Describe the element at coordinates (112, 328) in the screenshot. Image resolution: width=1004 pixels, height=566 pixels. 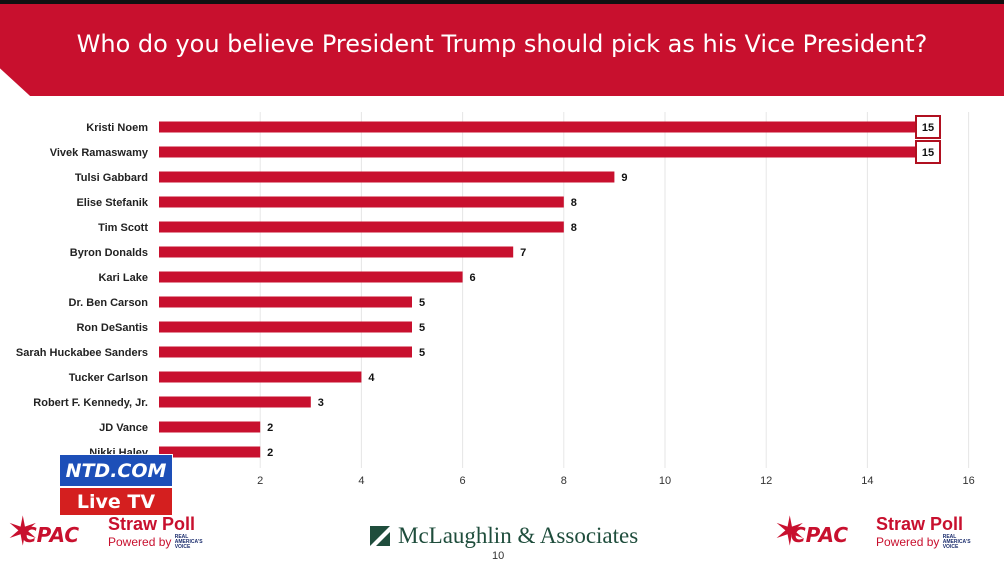
I see `category-label: Ron DeSantis` at that location.